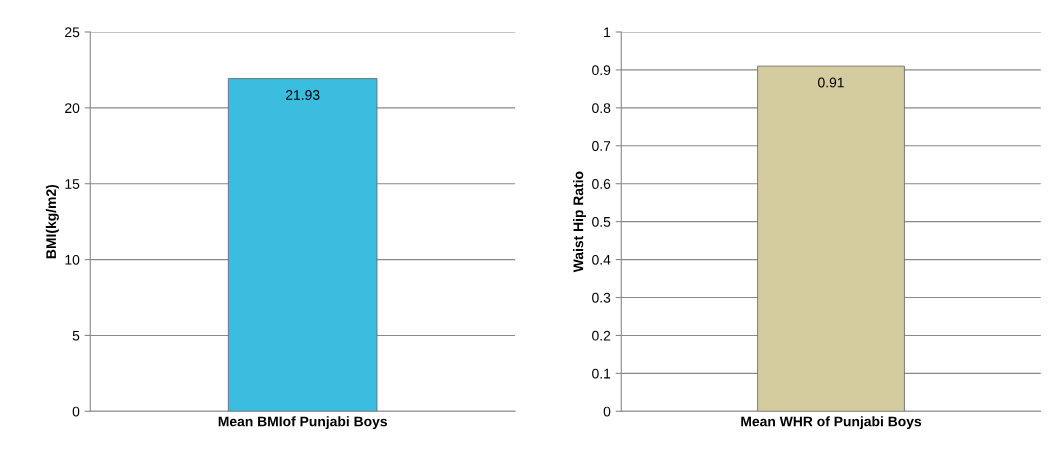  Describe the element at coordinates (601, 221) in the screenshot. I see `y-tick-label: 0.5` at that location.